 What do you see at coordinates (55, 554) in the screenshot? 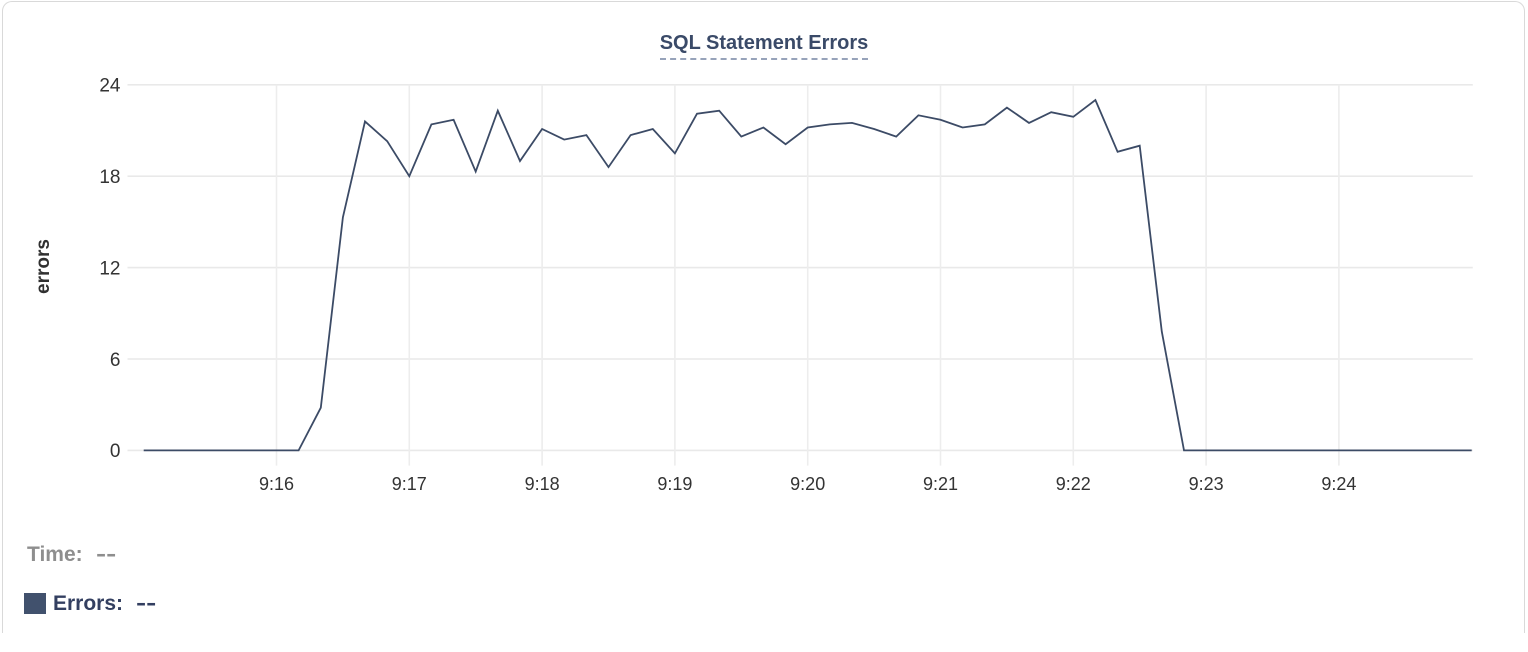
I see `legend-time-label: Time:` at bounding box center [55, 554].